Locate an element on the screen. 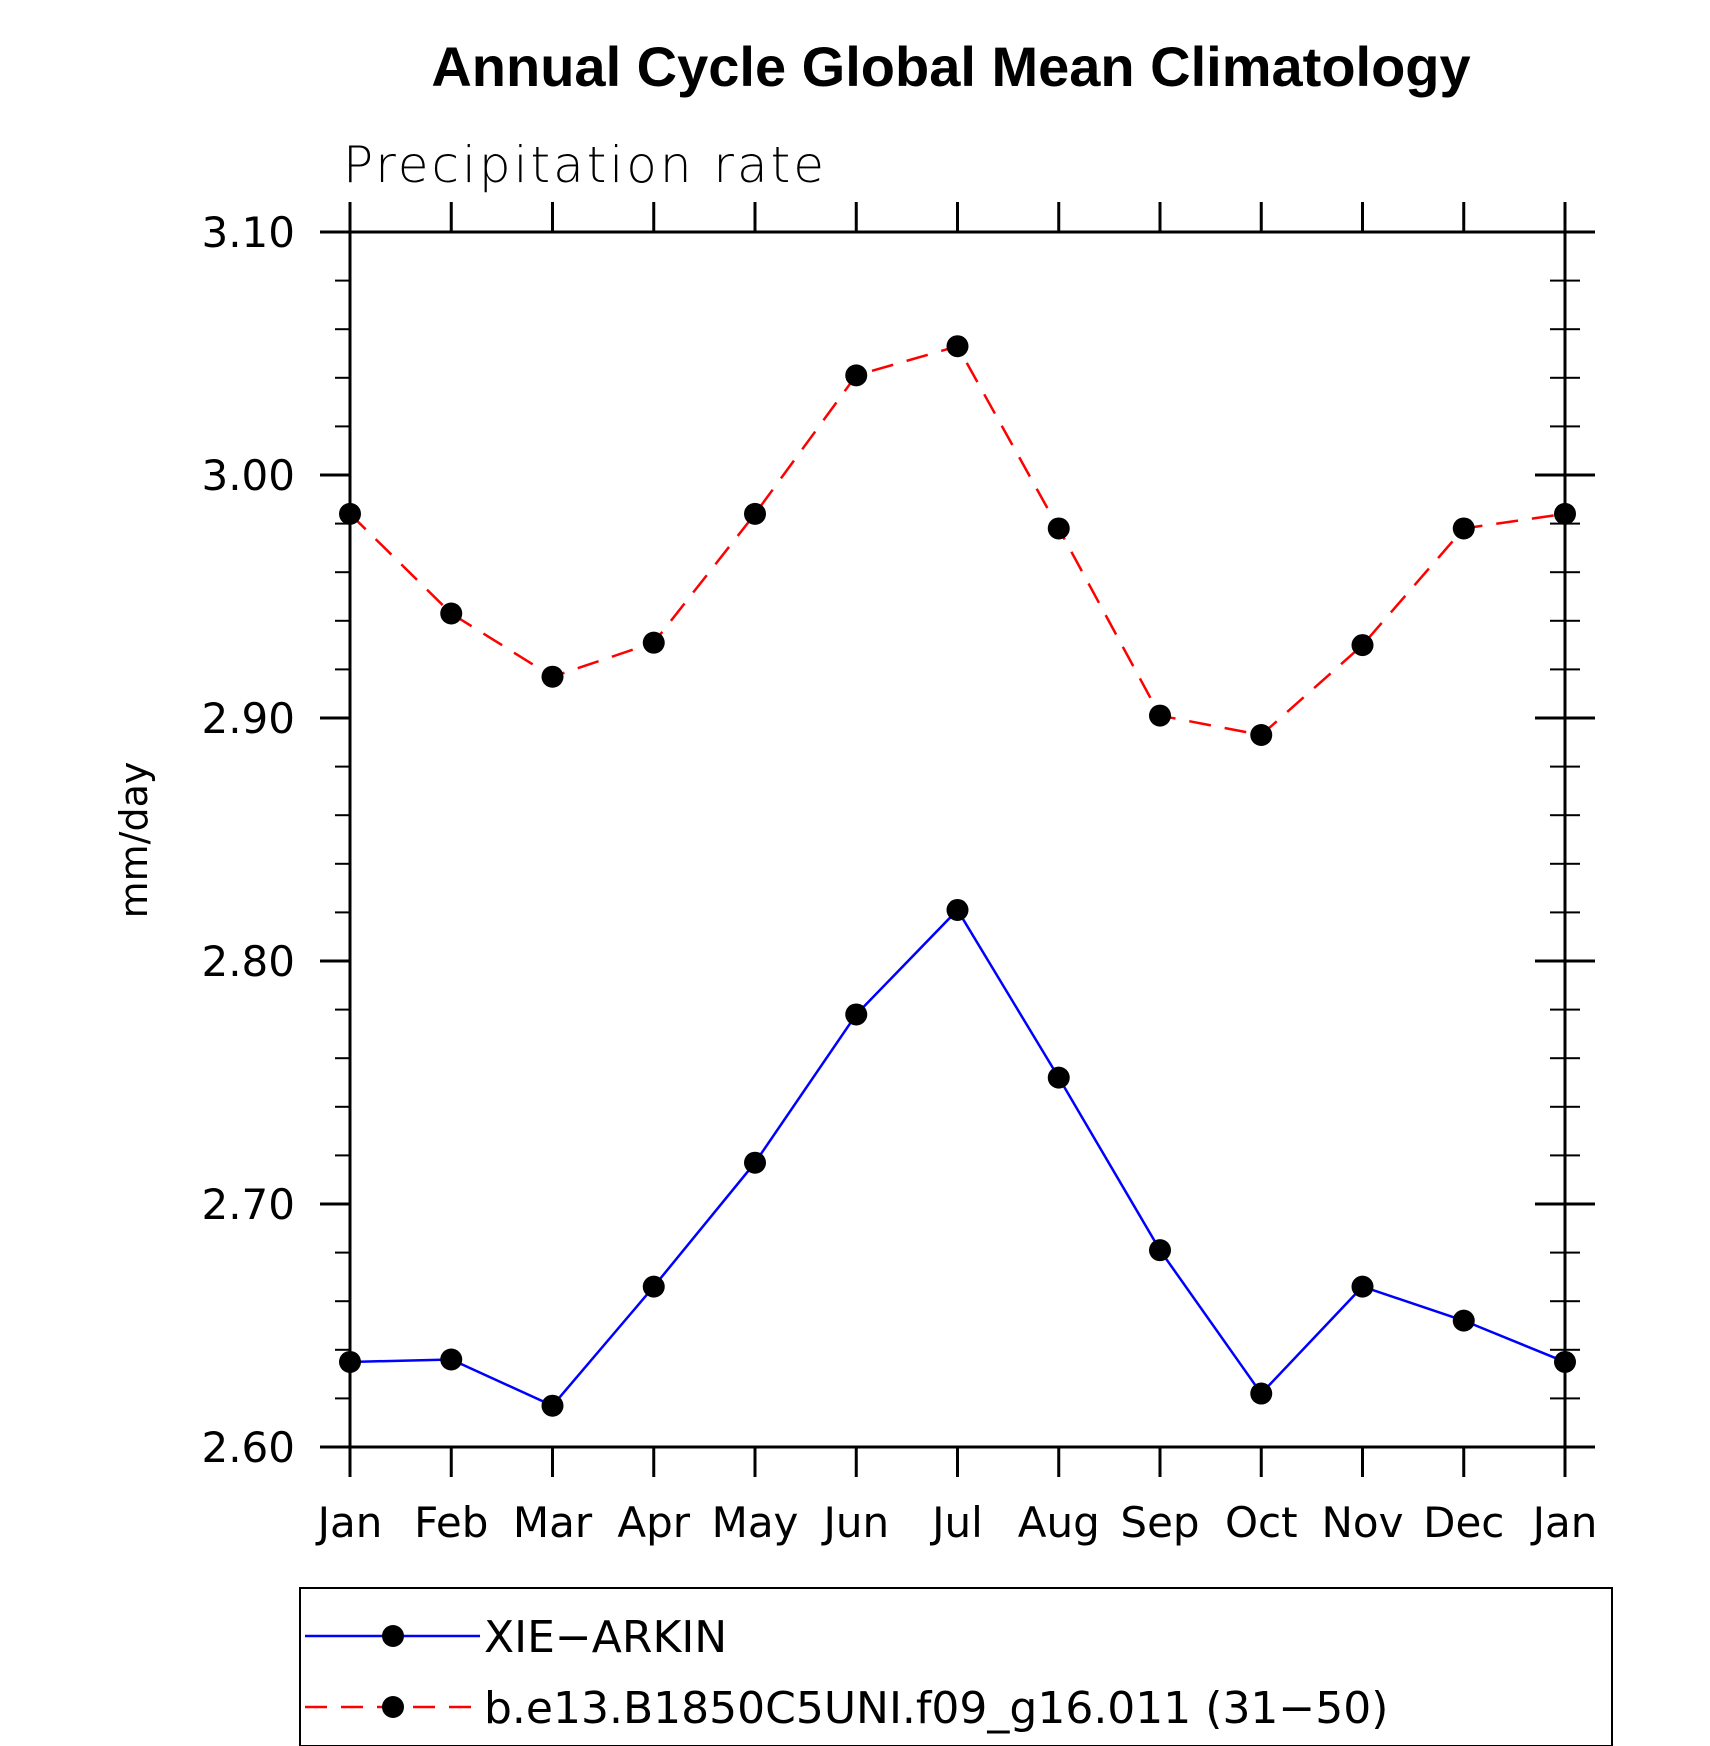 The width and height of the screenshot is (1710, 1746). x-tick-label: Aug is located at coordinates (1059, 1522).